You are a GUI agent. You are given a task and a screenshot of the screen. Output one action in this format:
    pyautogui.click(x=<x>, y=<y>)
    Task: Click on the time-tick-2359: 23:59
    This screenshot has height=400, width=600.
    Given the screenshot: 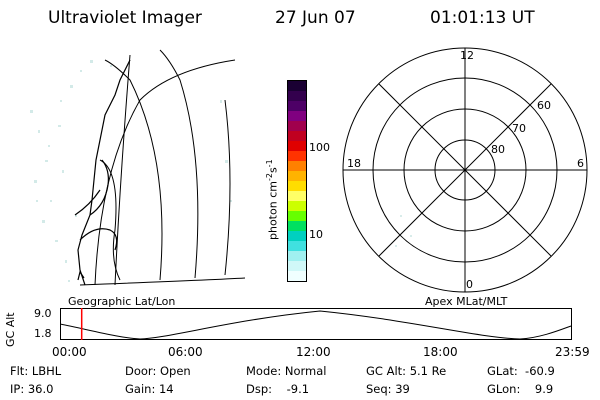 What is the action you would take?
    pyautogui.click(x=572, y=352)
    